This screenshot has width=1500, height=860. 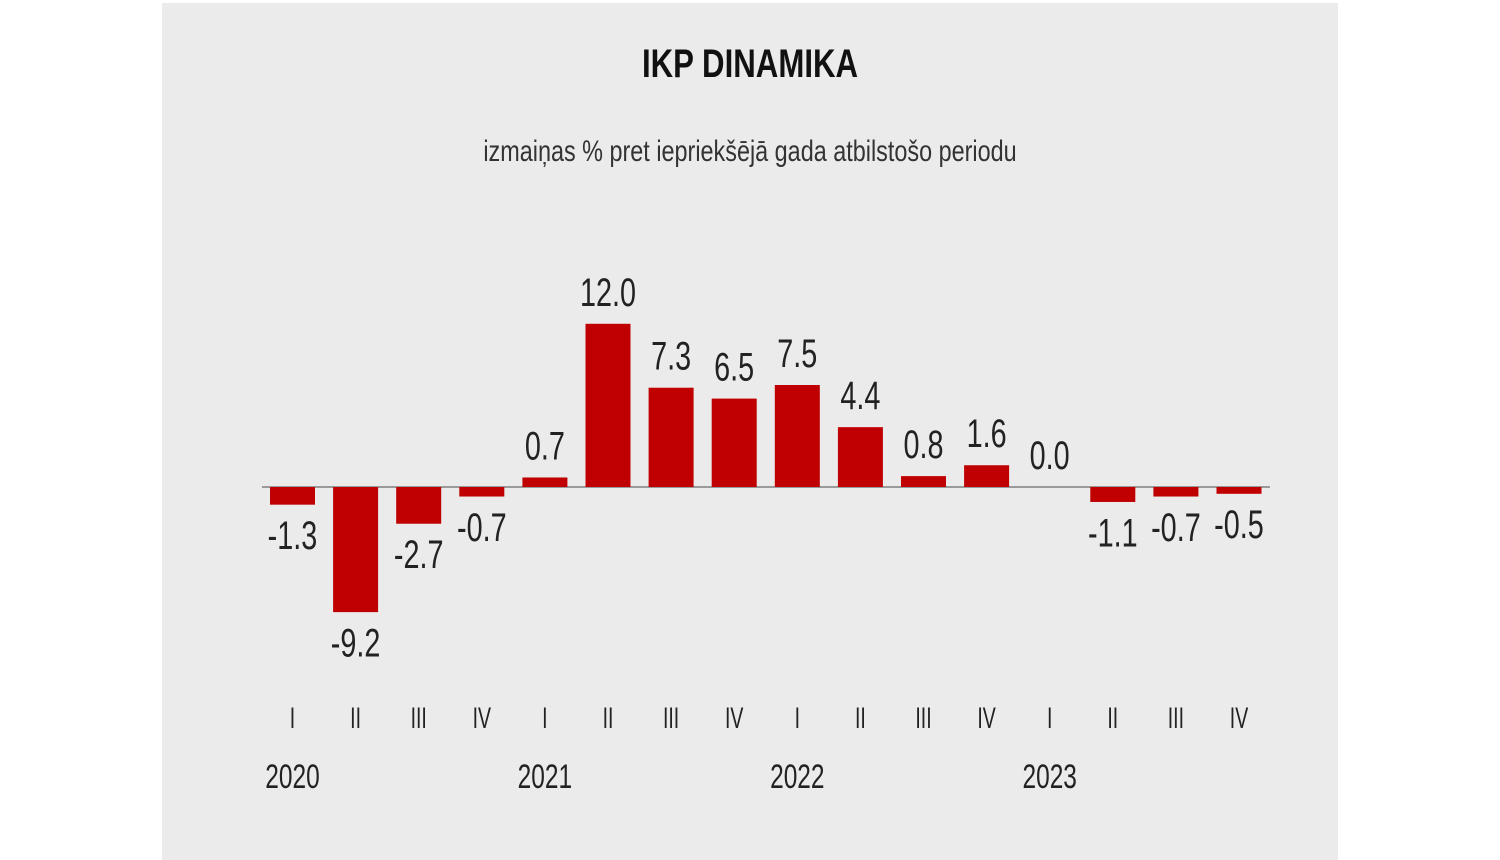 What do you see at coordinates (797, 353) in the screenshot?
I see `value-label-8: 7.5` at bounding box center [797, 353].